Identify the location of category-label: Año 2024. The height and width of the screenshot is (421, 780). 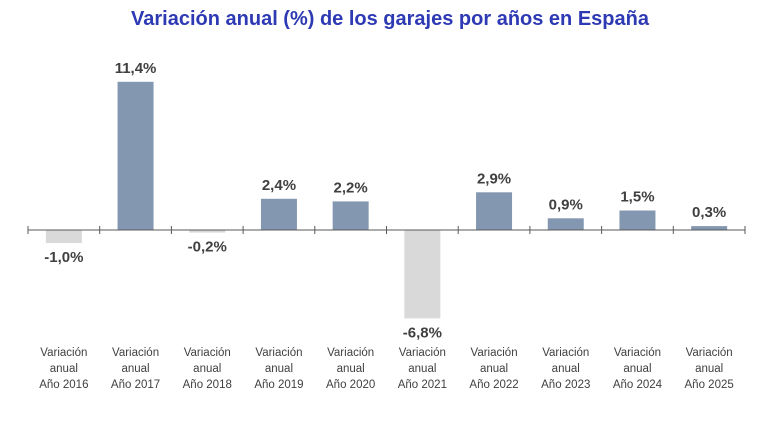
(638, 385).